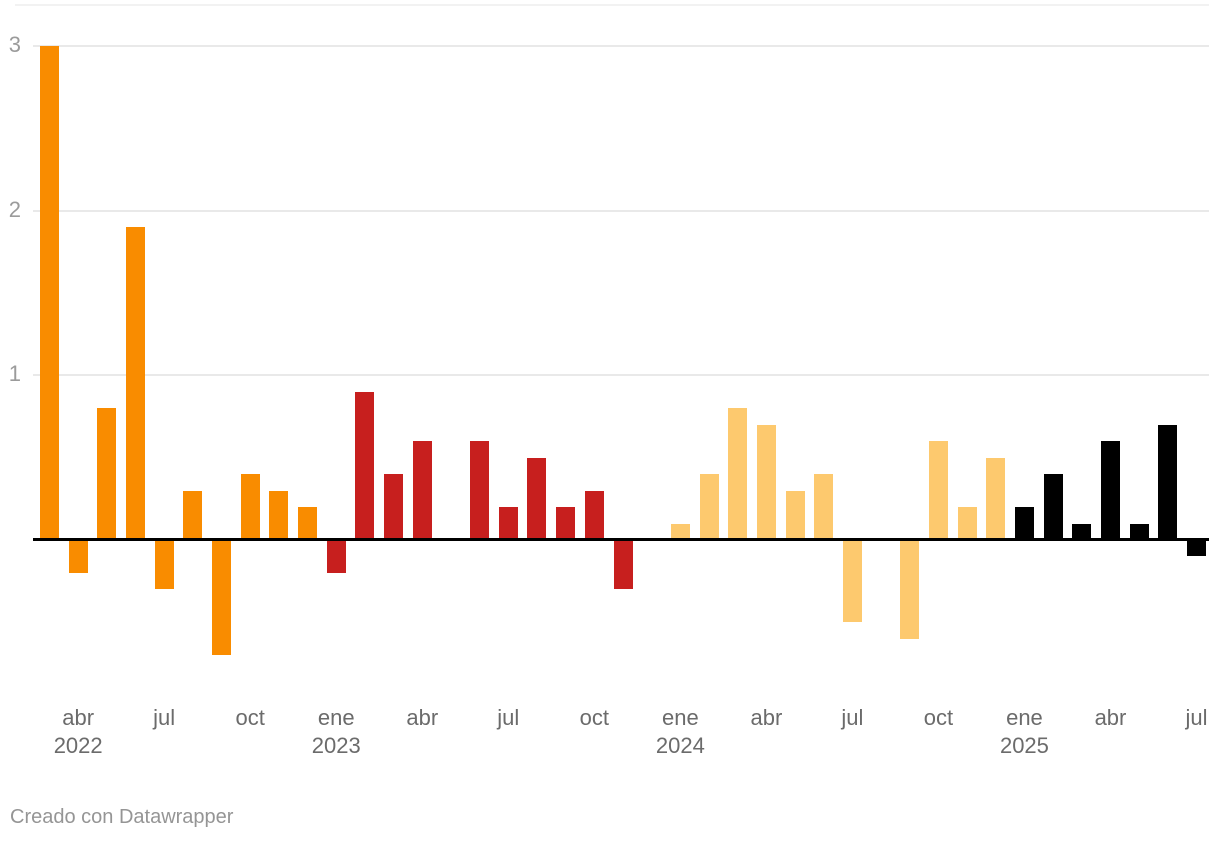 This screenshot has width=1220, height=846. What do you see at coordinates (336, 745) in the screenshot?
I see `x-tick-year-2023: 2023` at bounding box center [336, 745].